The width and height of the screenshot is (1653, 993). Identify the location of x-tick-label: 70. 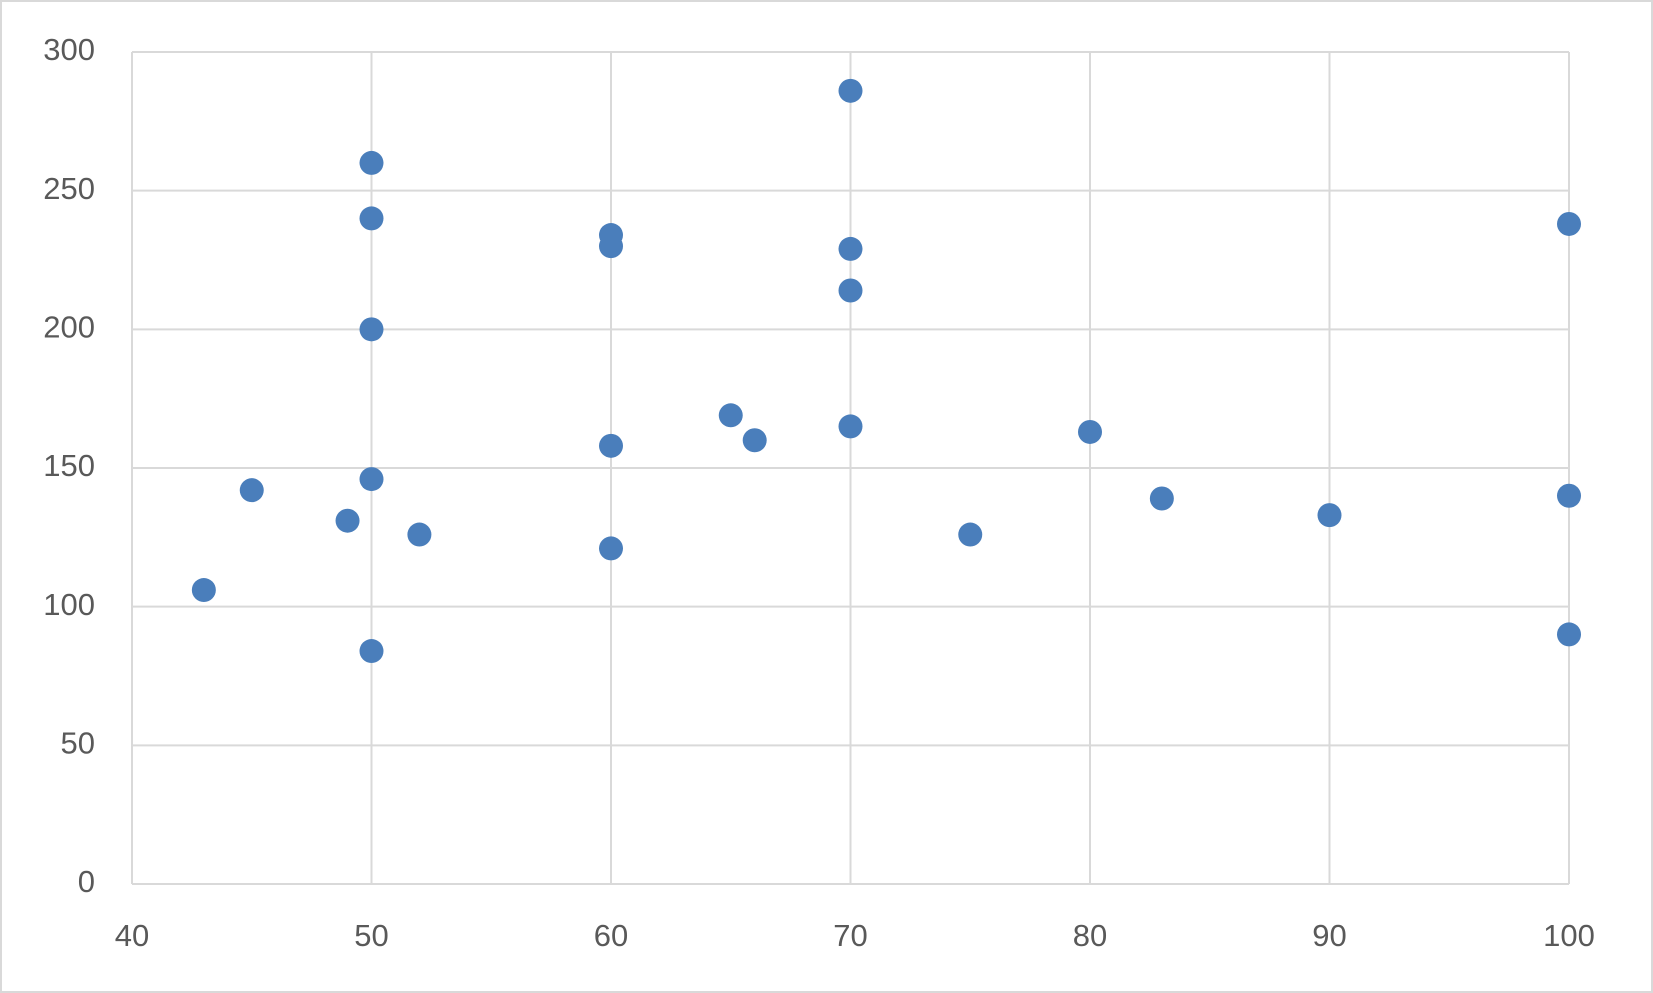
(850, 935).